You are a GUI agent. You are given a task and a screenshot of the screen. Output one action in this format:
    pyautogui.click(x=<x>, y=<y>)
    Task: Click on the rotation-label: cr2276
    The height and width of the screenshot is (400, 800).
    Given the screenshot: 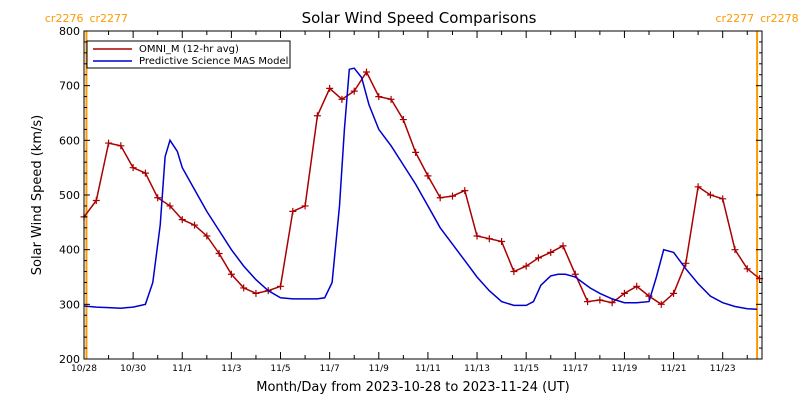 What is the action you would take?
    pyautogui.click(x=64, y=18)
    